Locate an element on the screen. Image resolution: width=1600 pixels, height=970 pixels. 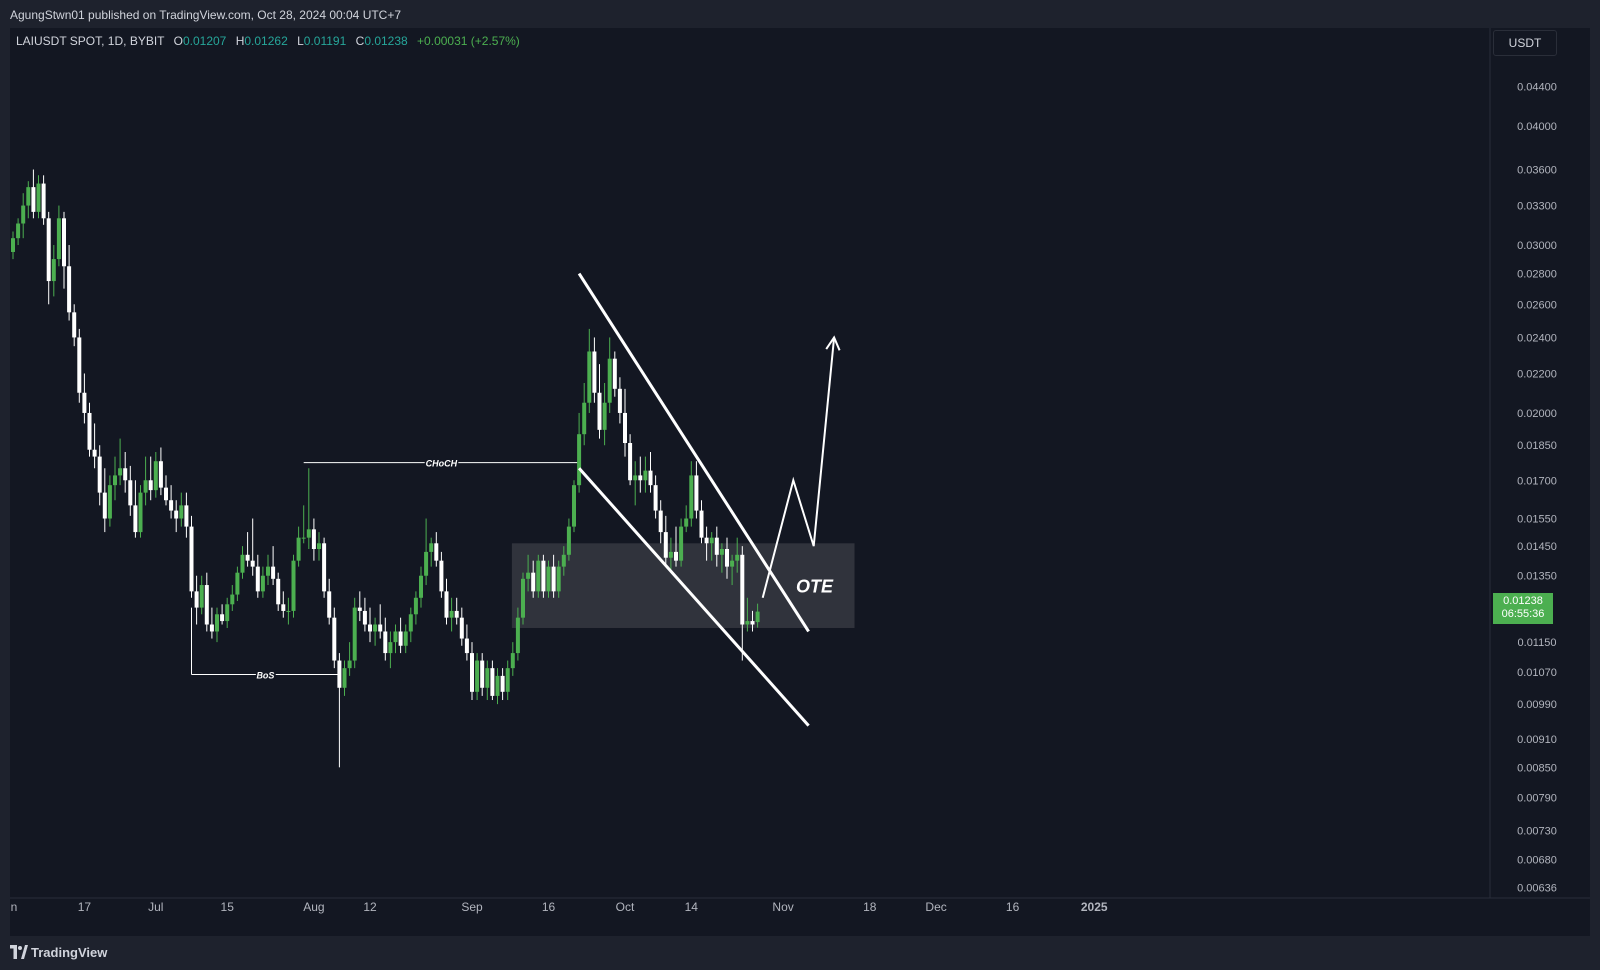
choch-label: CHoCH is located at coordinates (442, 464).